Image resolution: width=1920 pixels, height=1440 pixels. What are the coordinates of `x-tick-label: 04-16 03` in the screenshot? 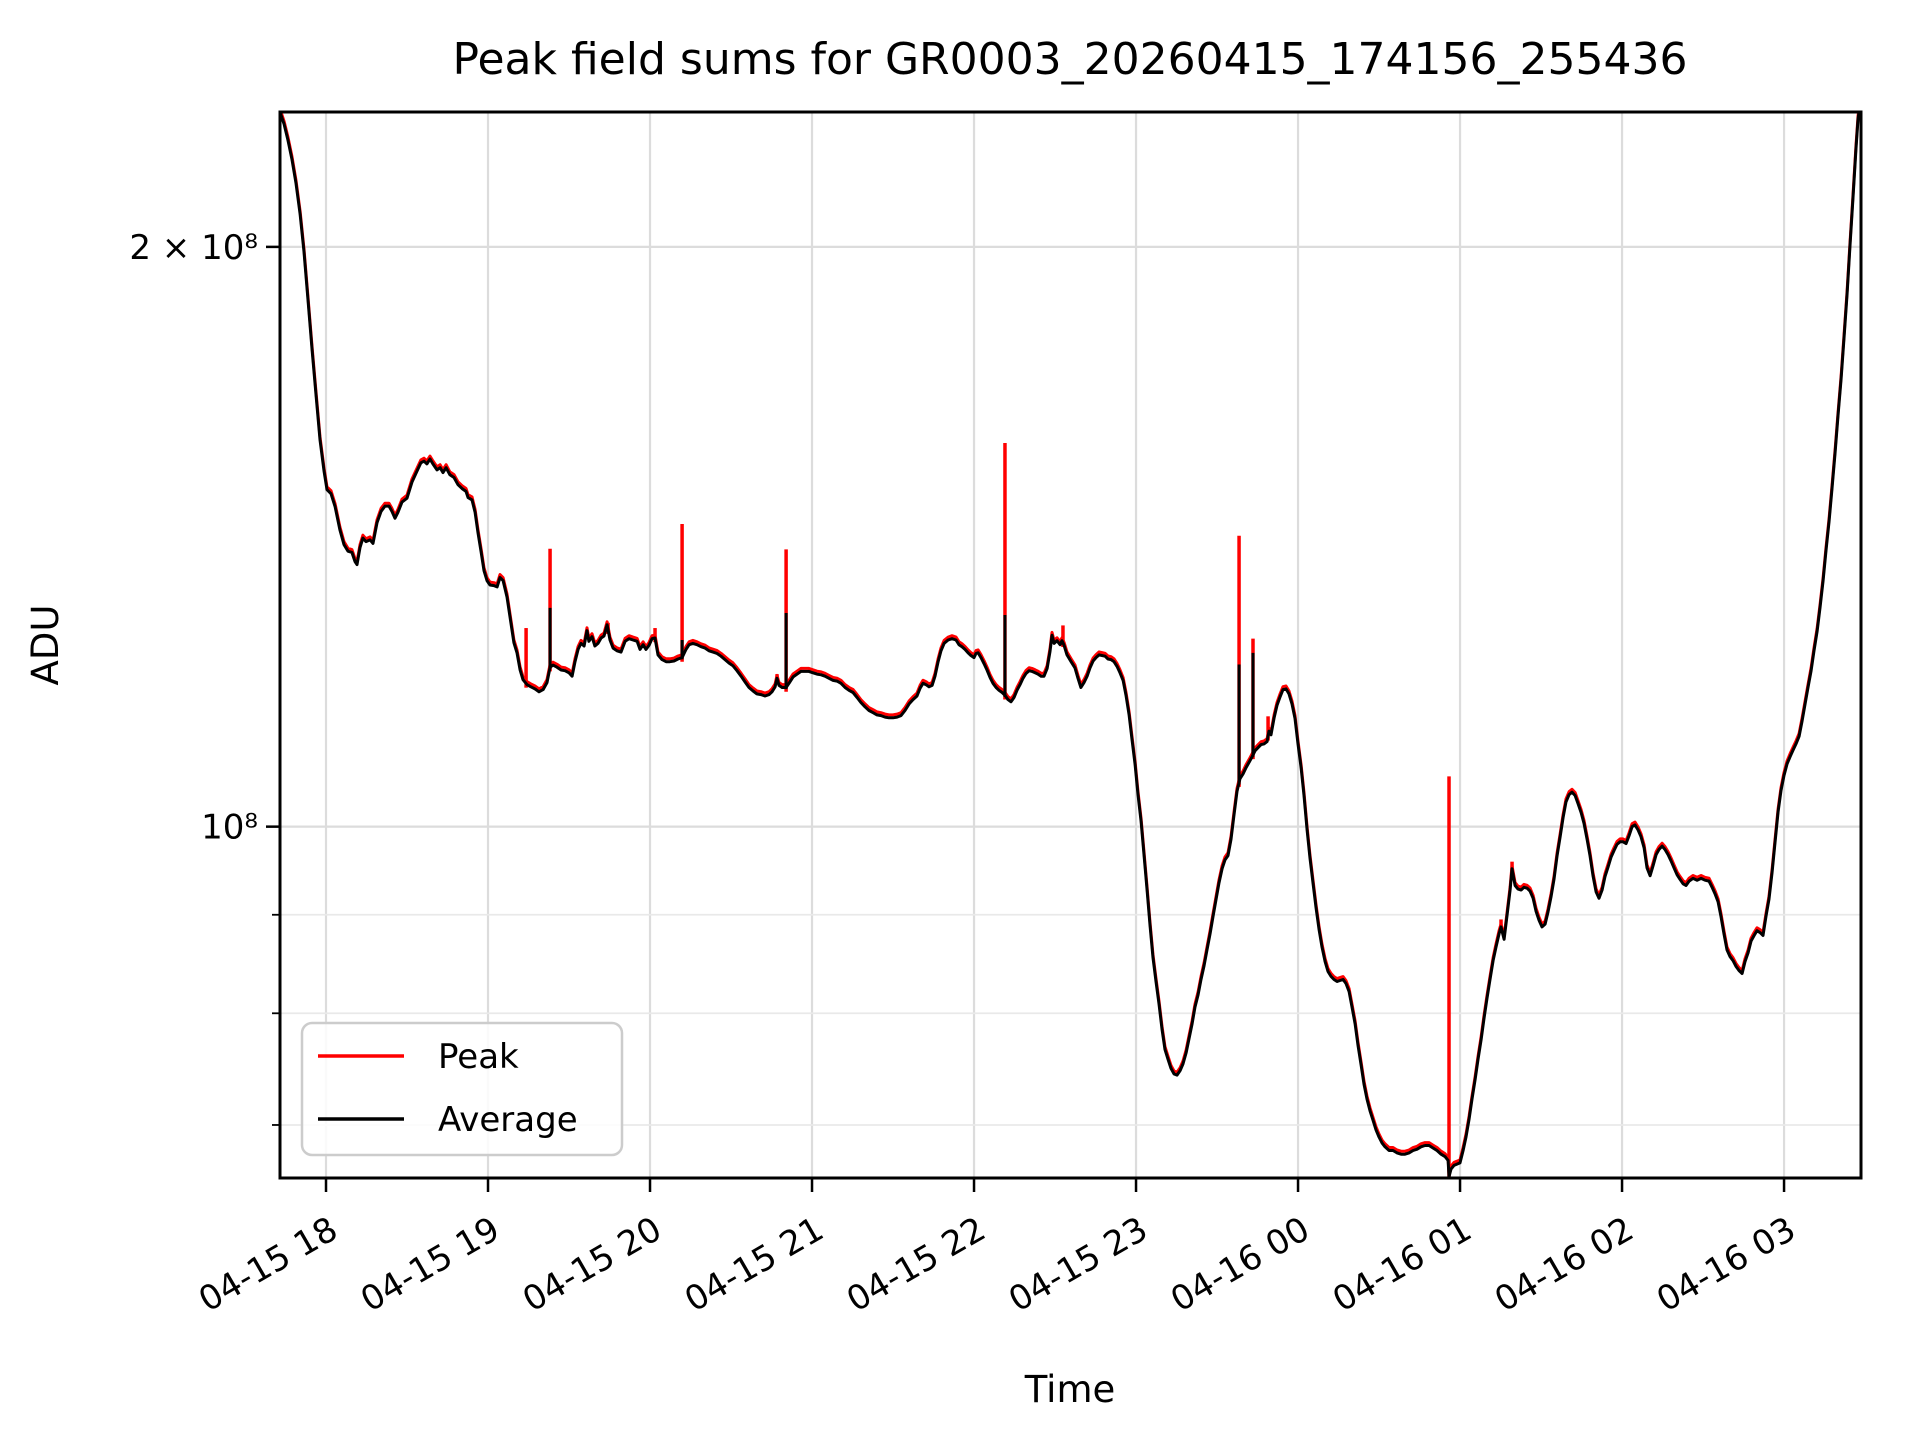 It's located at (1726, 1264).